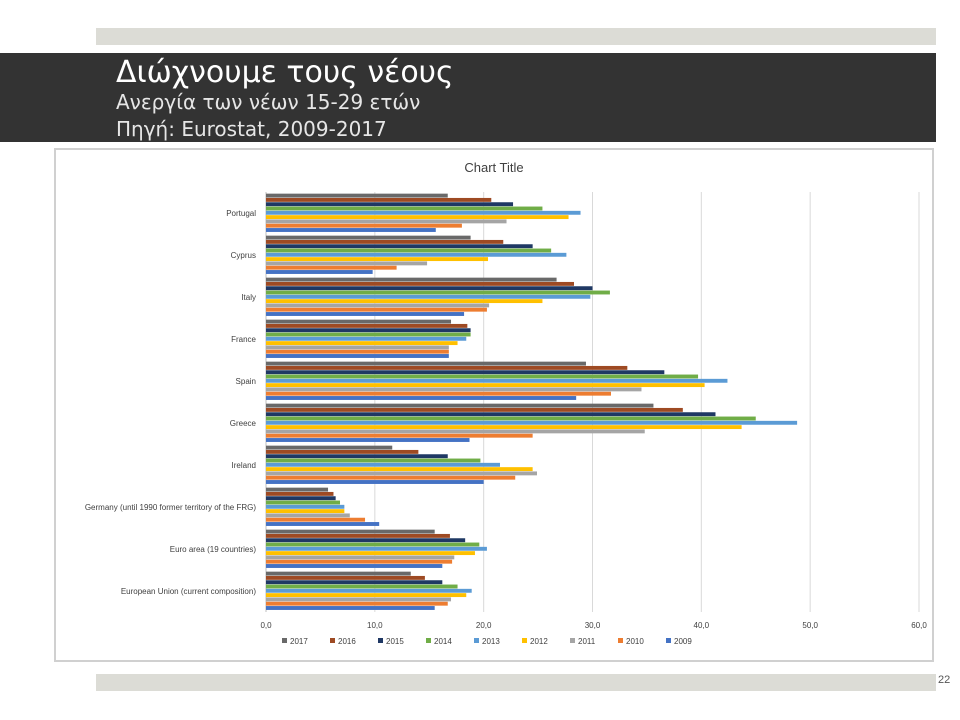 The height and width of the screenshot is (720, 960). Describe the element at coordinates (243, 423) in the screenshot. I see `category-label: Greece` at that location.